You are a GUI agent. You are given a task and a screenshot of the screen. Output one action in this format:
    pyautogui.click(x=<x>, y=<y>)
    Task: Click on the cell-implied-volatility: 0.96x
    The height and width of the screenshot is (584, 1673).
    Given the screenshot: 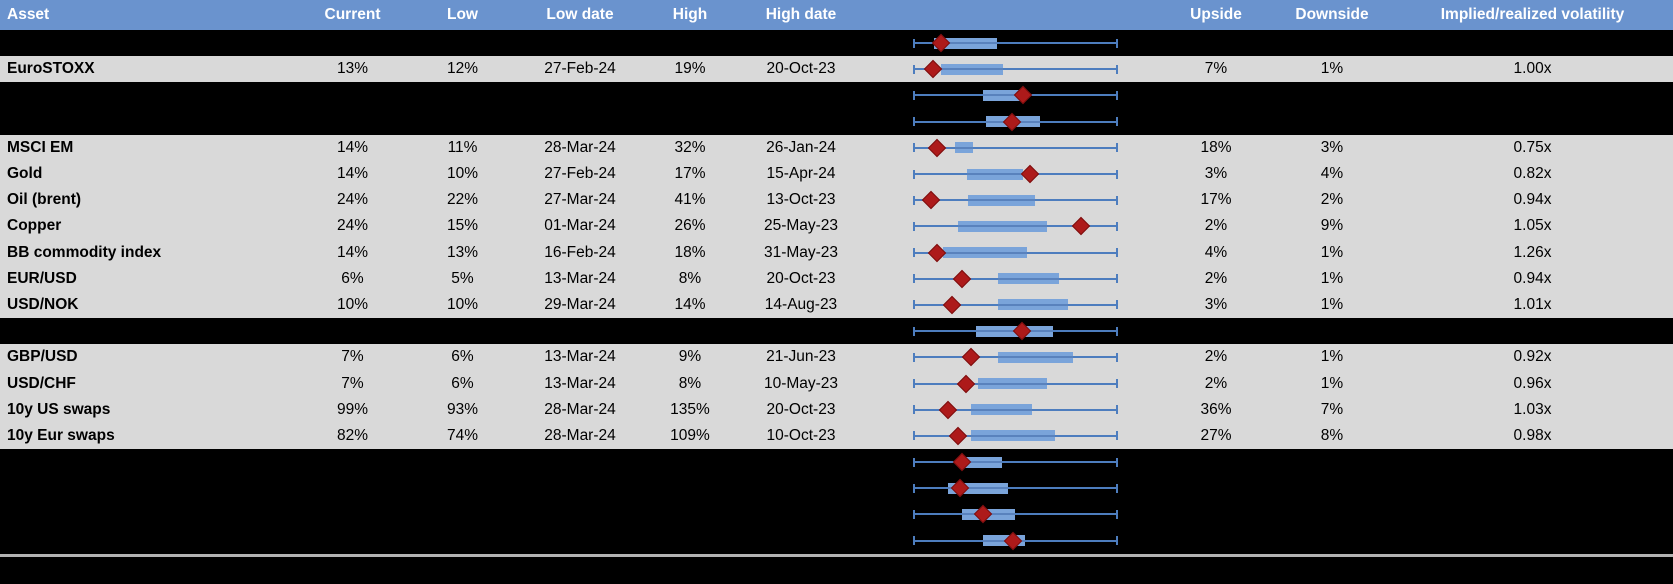 What is the action you would take?
    pyautogui.click(x=1532, y=383)
    